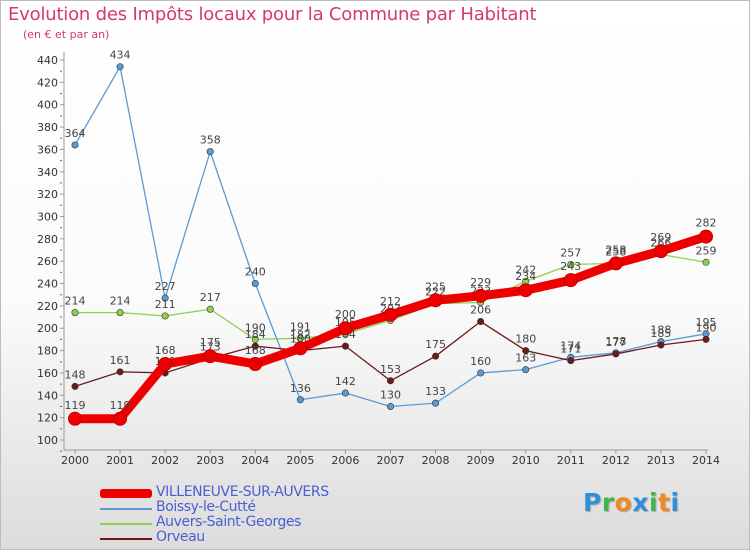 The height and width of the screenshot is (550, 750). Describe the element at coordinates (66, 34) in the screenshot. I see `chart-subtitle: (en € et par an)` at that location.